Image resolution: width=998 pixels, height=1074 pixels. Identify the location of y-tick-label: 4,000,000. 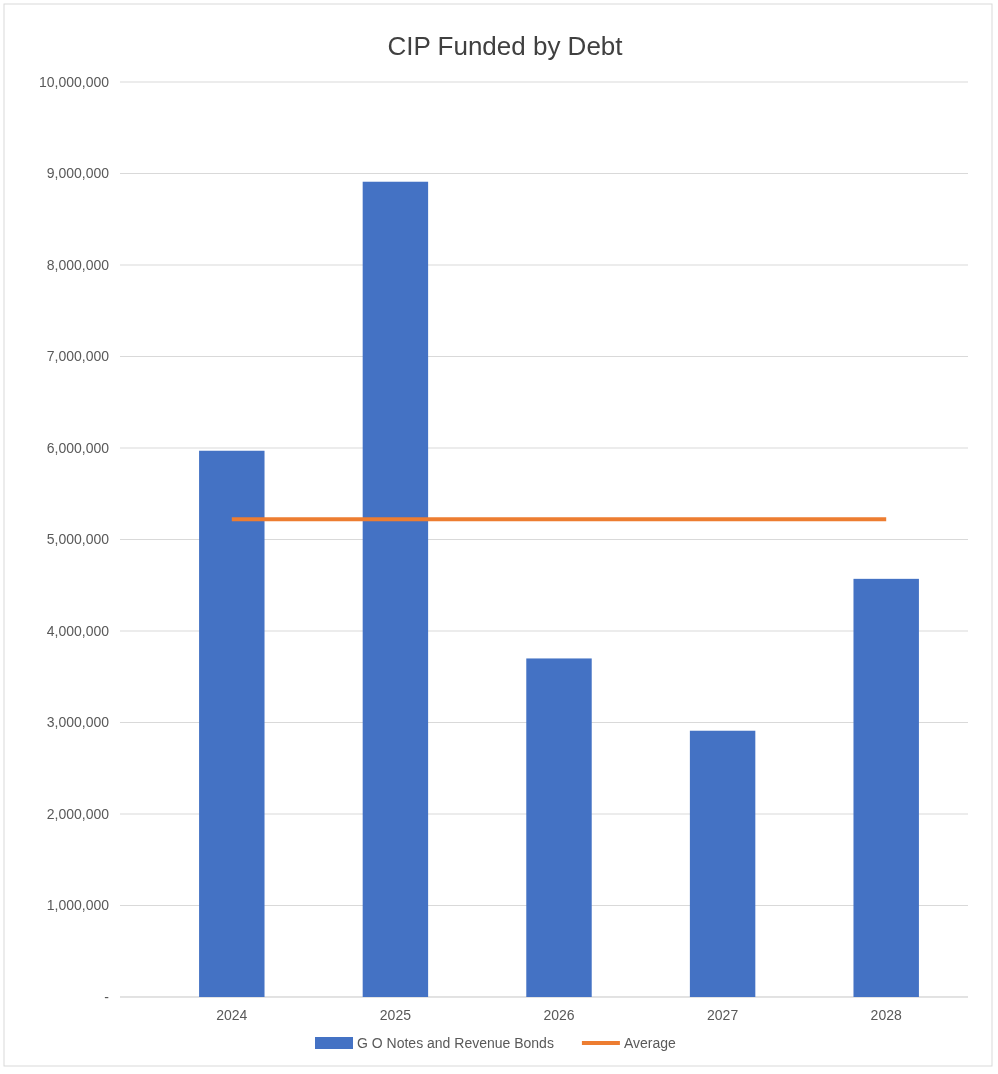
(78, 630).